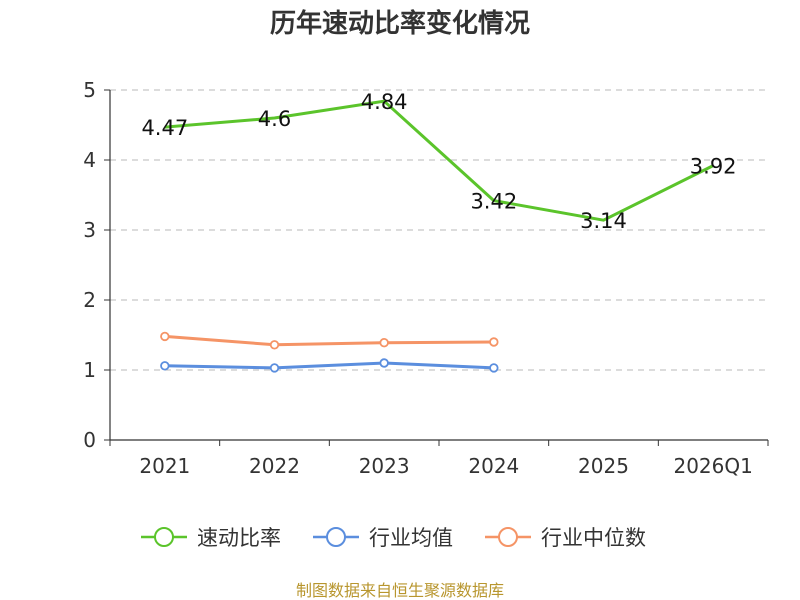  Describe the element at coordinates (89, 300) in the screenshot. I see `y-tick-label: 2` at that location.